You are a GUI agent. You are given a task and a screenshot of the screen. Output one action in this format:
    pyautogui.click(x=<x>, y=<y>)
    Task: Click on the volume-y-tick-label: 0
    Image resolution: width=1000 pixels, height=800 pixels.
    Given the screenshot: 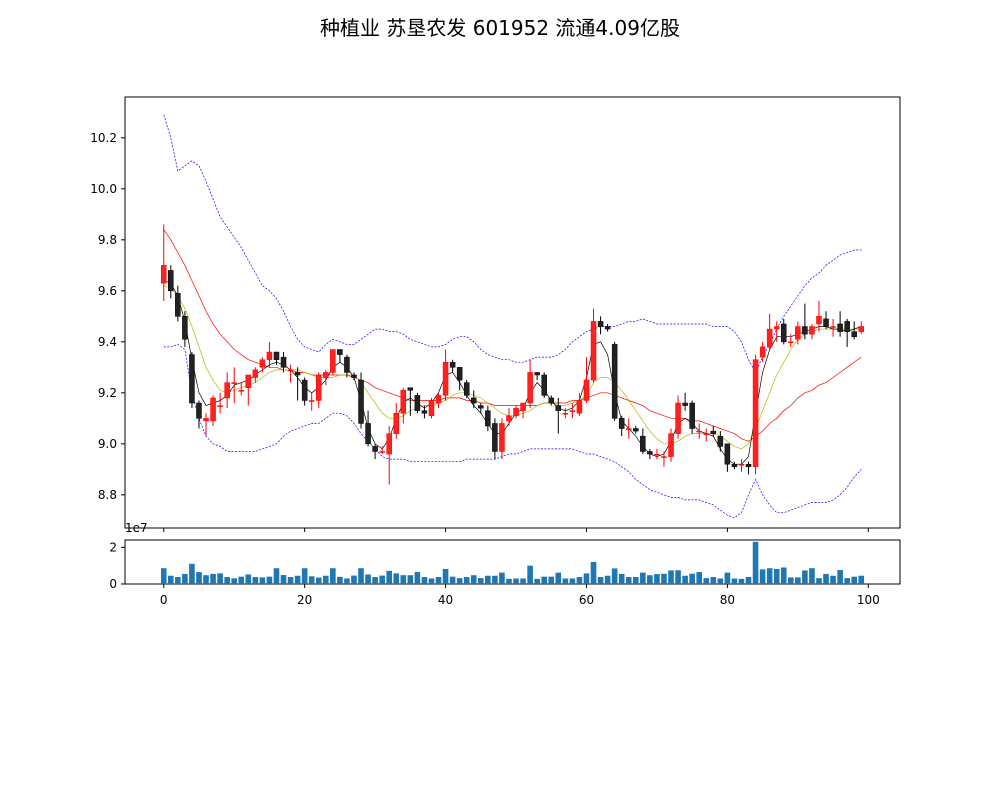 What is the action you would take?
    pyautogui.click(x=113, y=584)
    